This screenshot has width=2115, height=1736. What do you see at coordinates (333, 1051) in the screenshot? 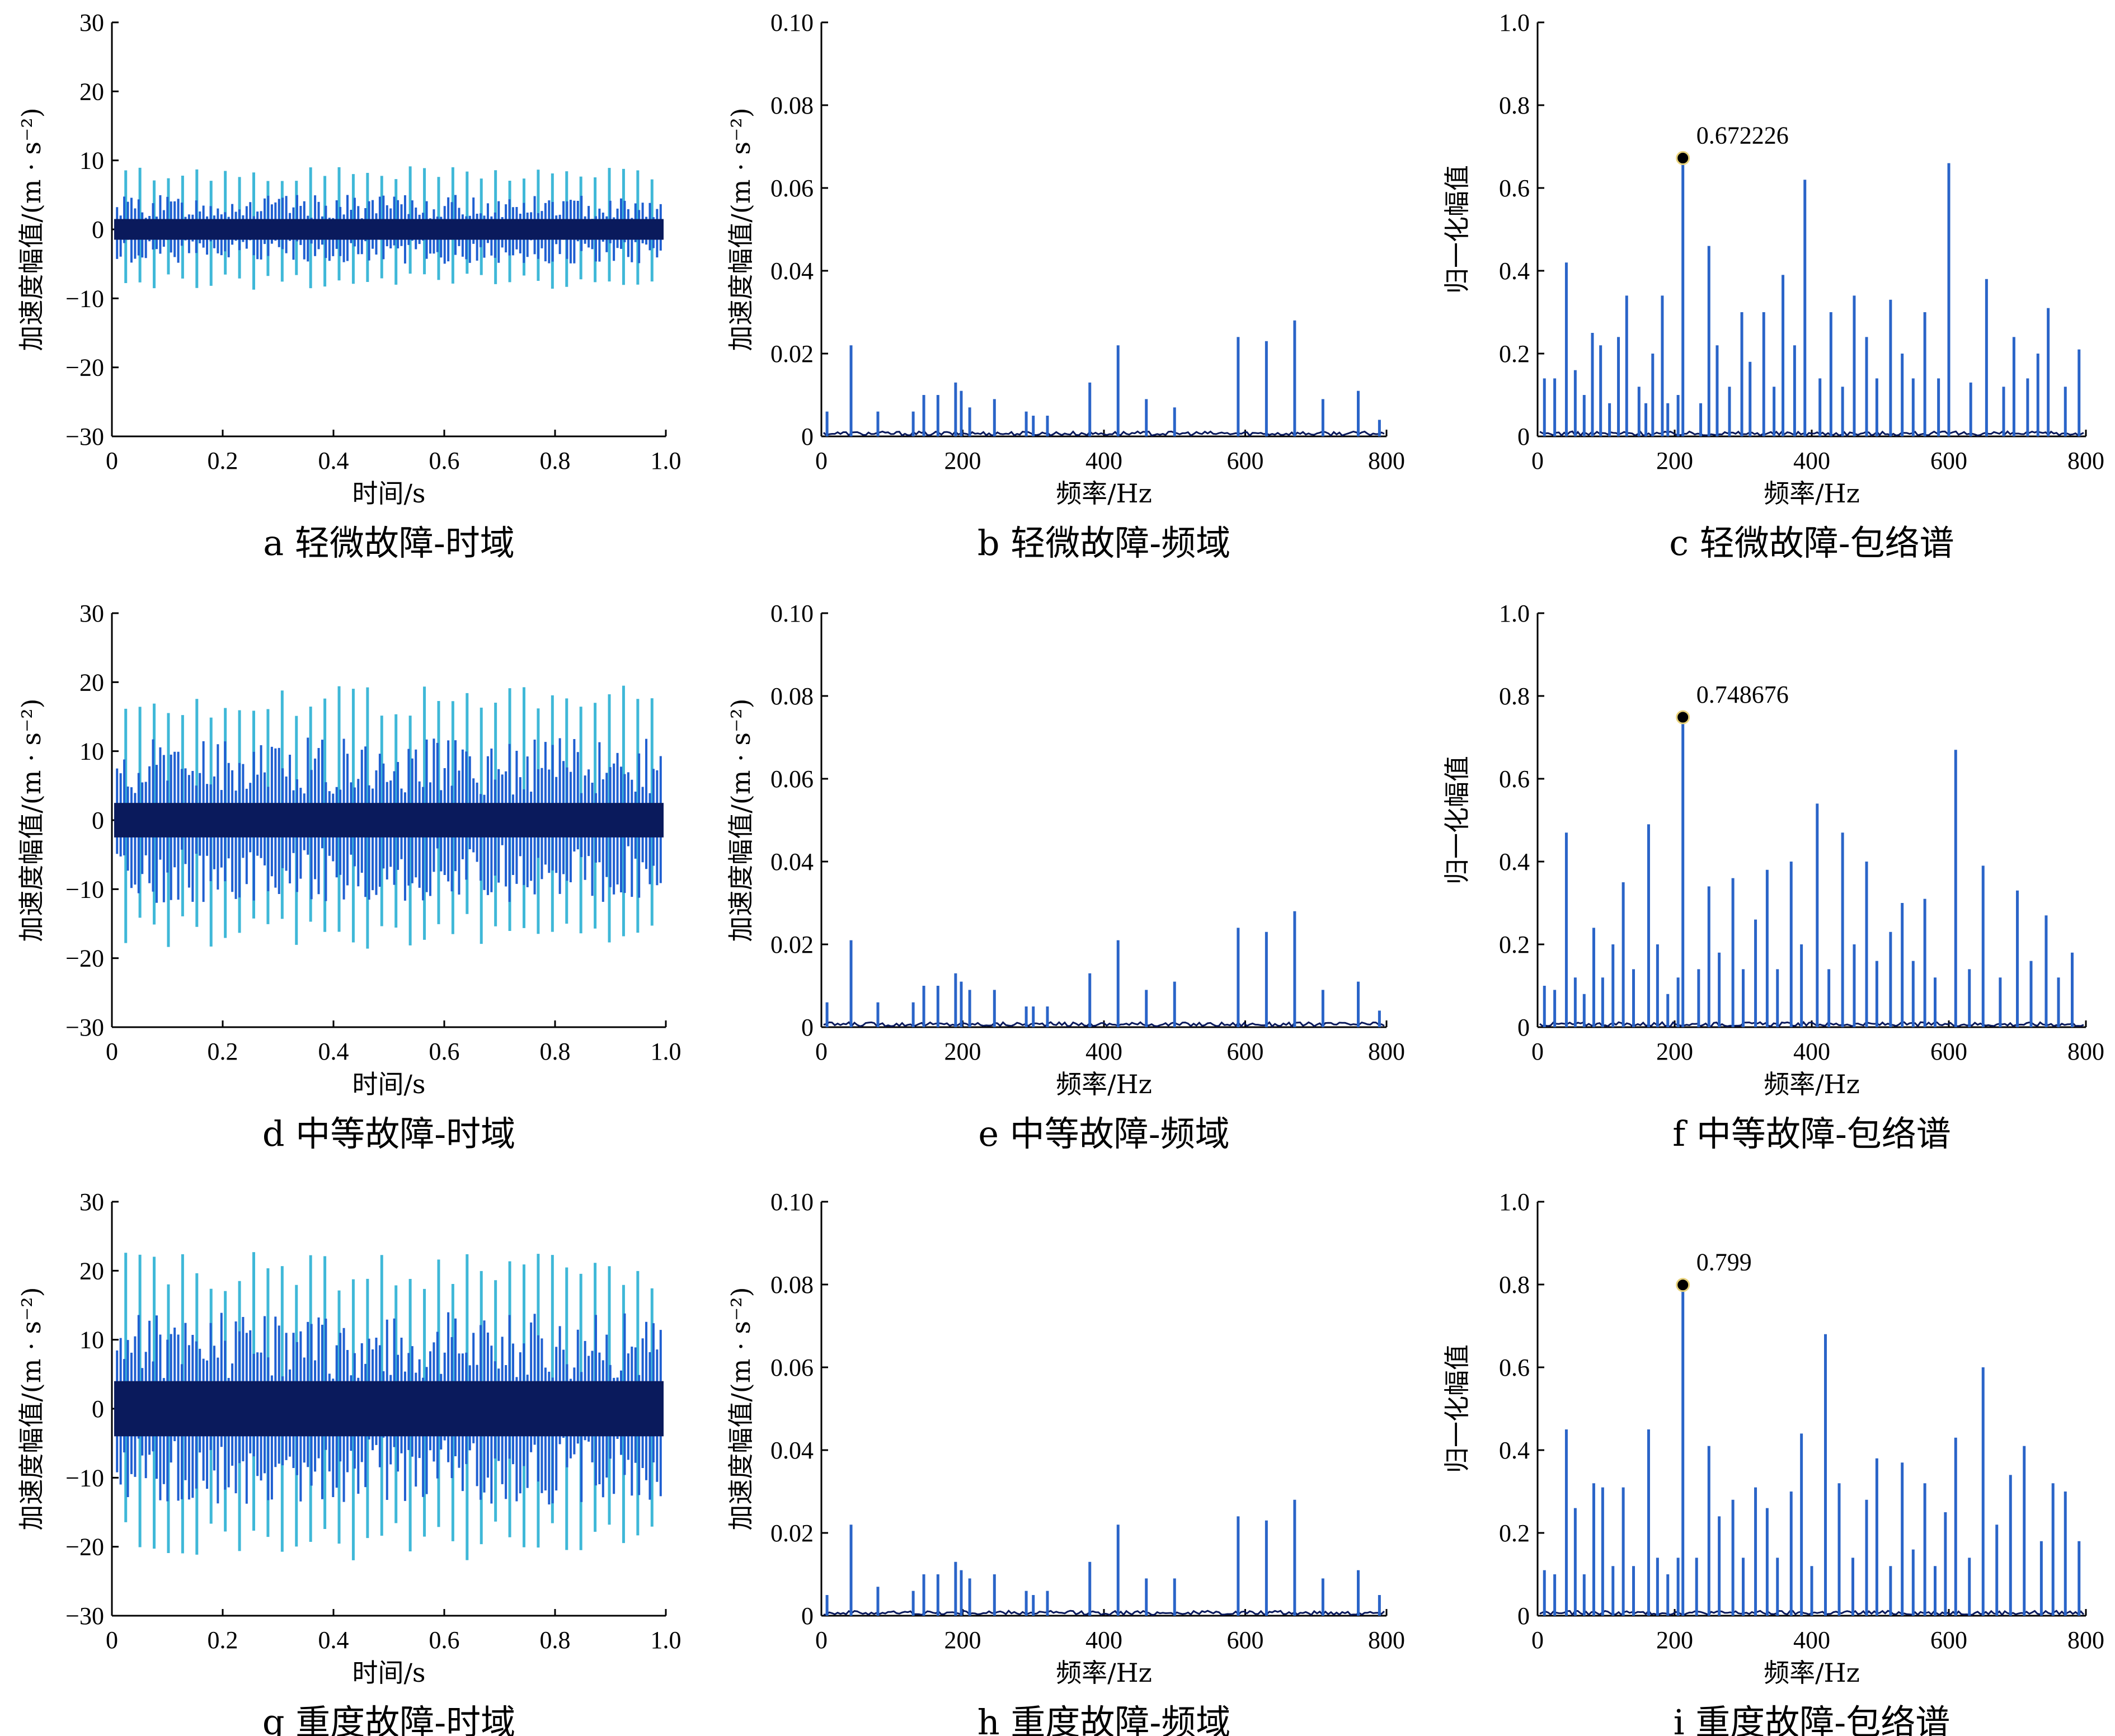
I see `x-tick-label: 0.4` at bounding box center [333, 1051].